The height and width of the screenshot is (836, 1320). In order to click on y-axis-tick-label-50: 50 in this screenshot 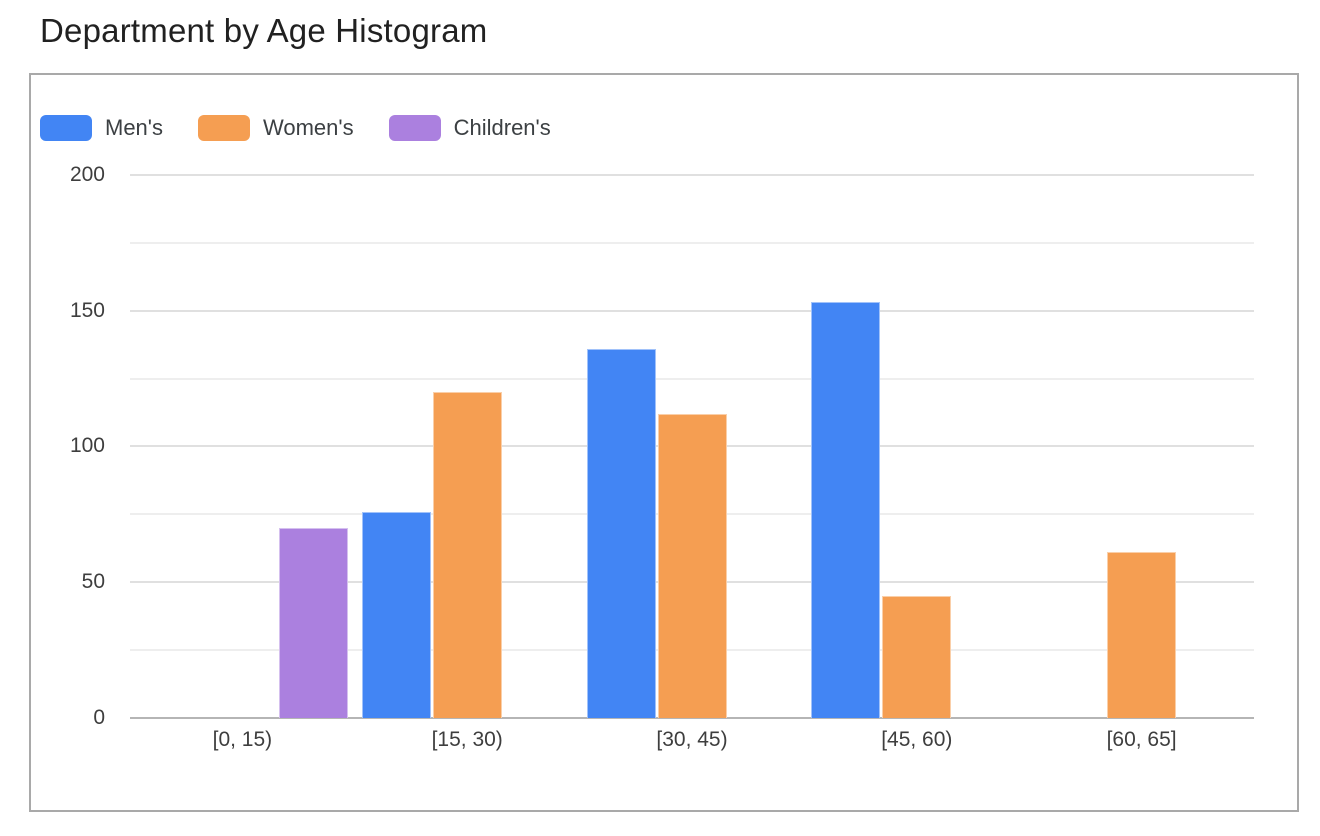, I will do `click(93, 582)`.